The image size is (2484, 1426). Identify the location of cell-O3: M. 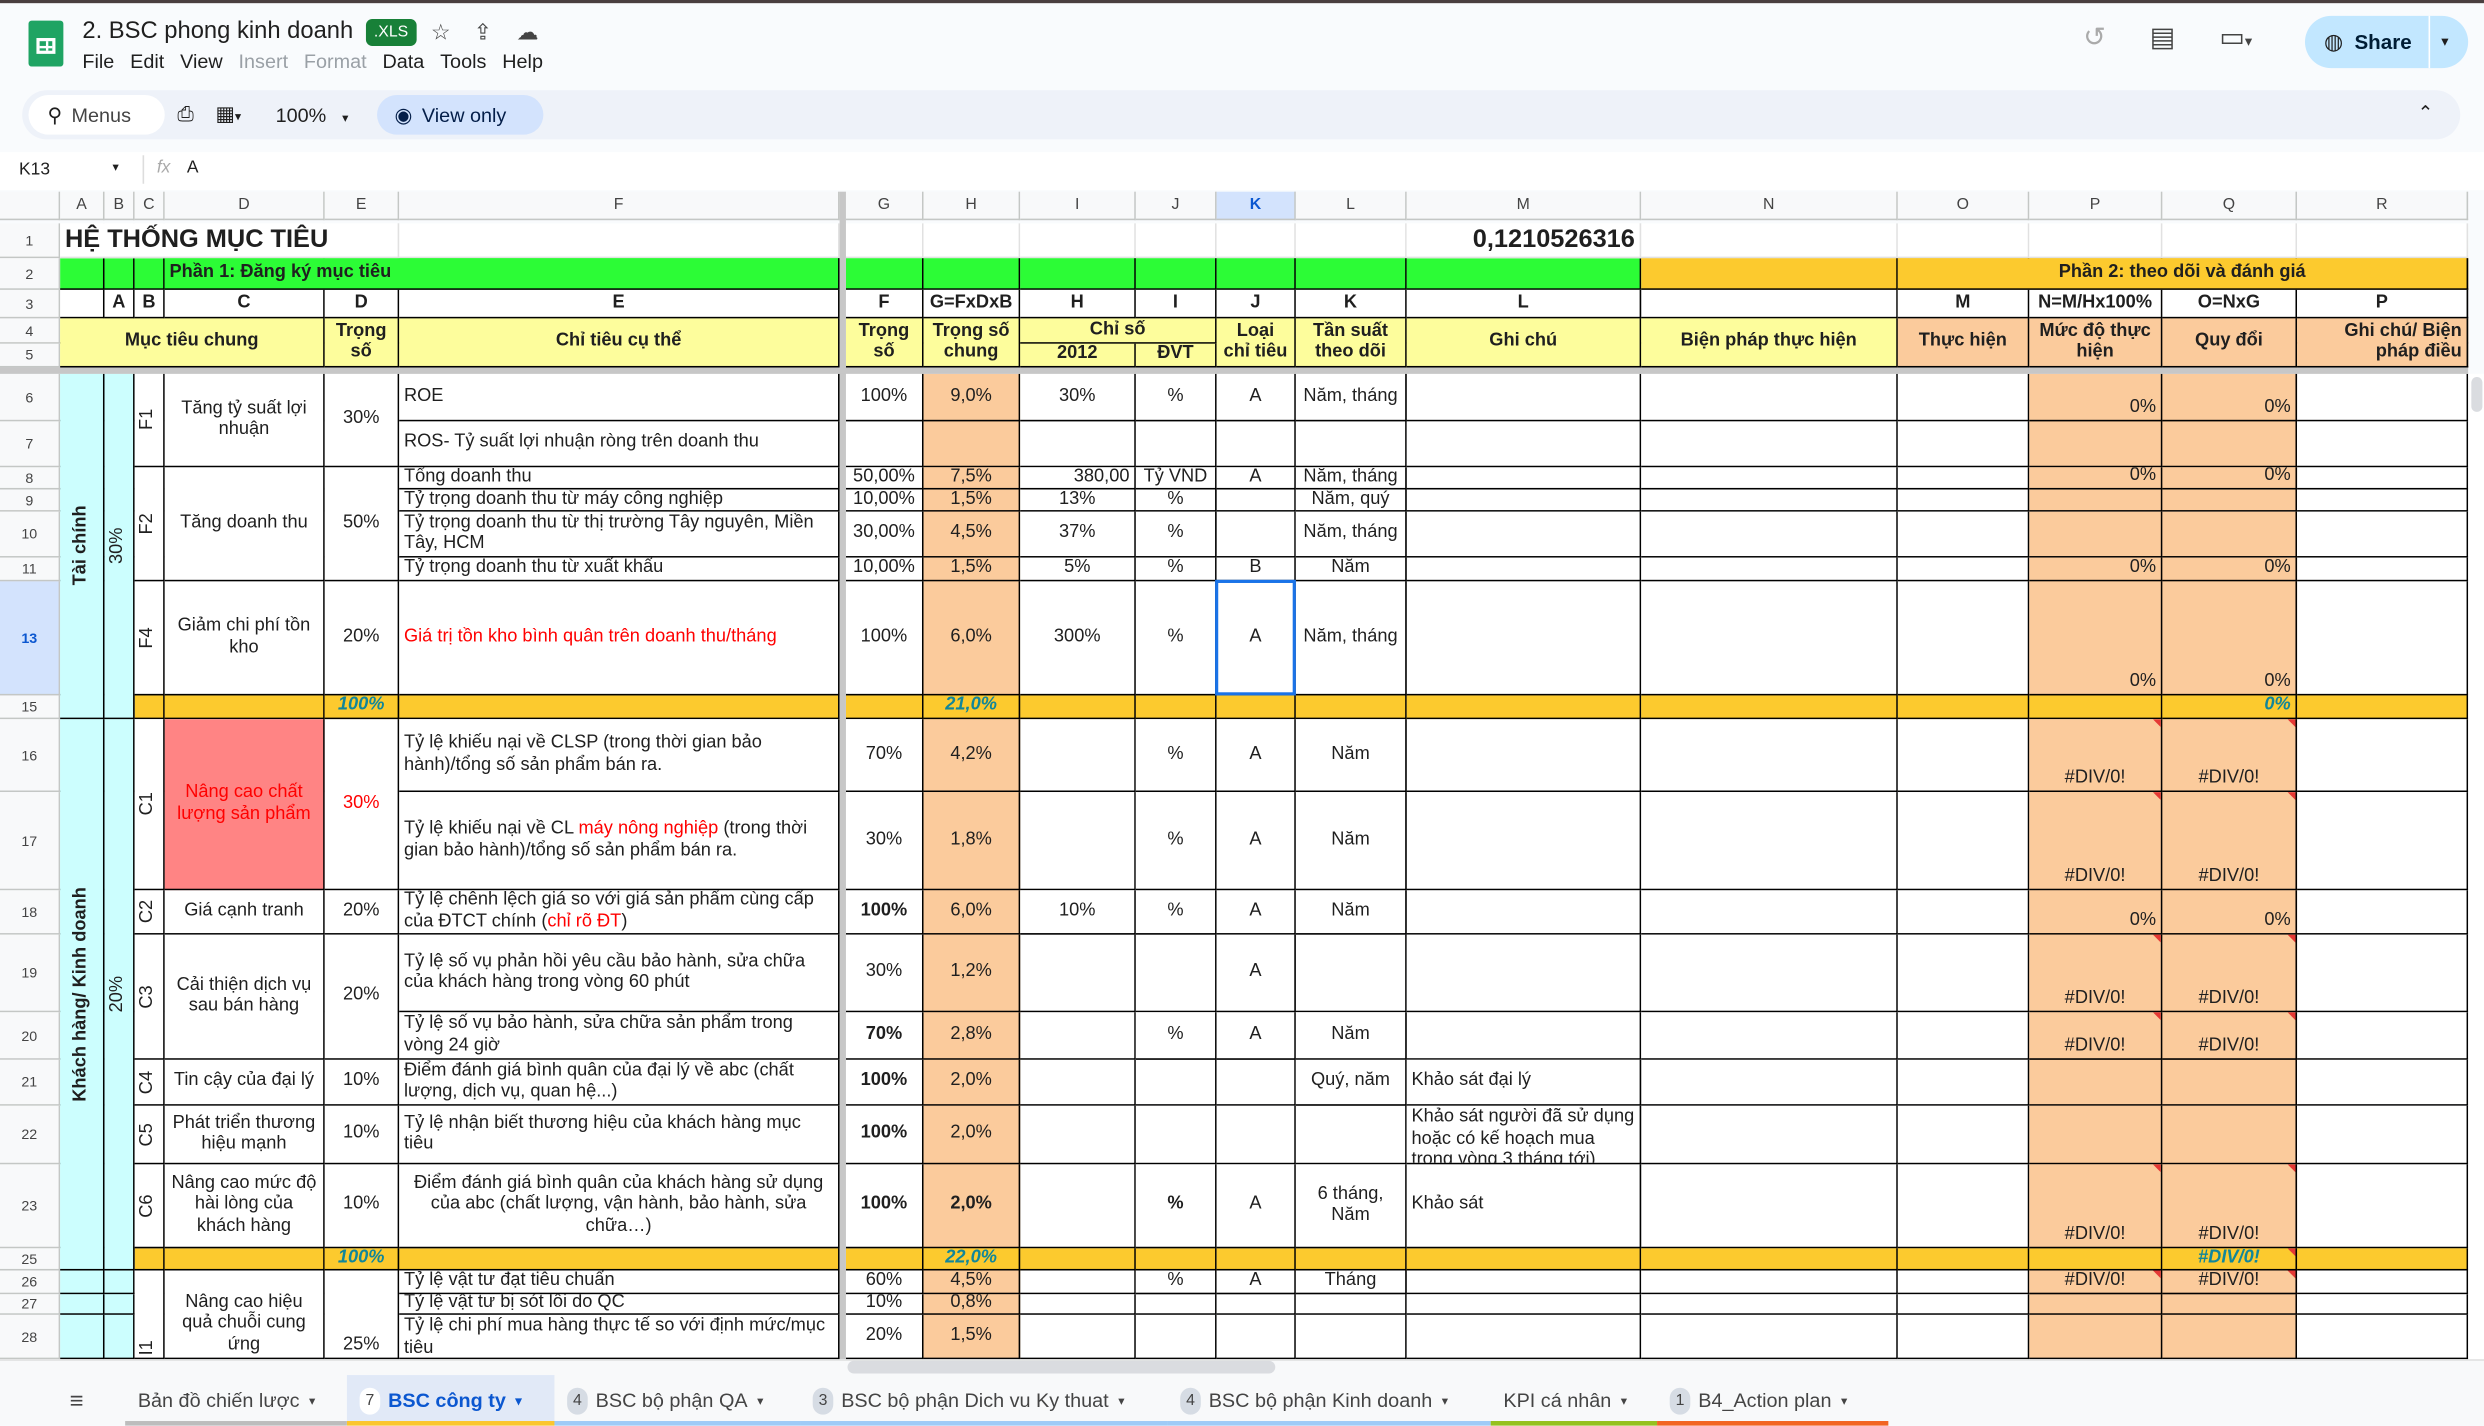
(1963, 304).